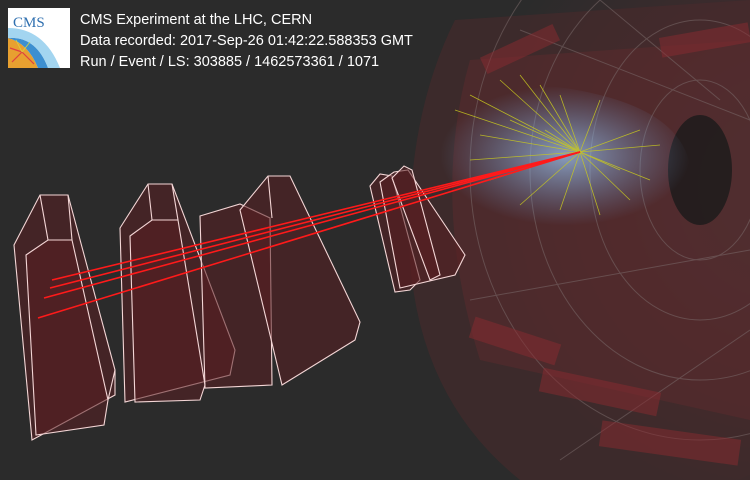 The height and width of the screenshot is (480, 750). Describe the element at coordinates (557, 145) in the screenshot. I see `jet-tracks` at that location.